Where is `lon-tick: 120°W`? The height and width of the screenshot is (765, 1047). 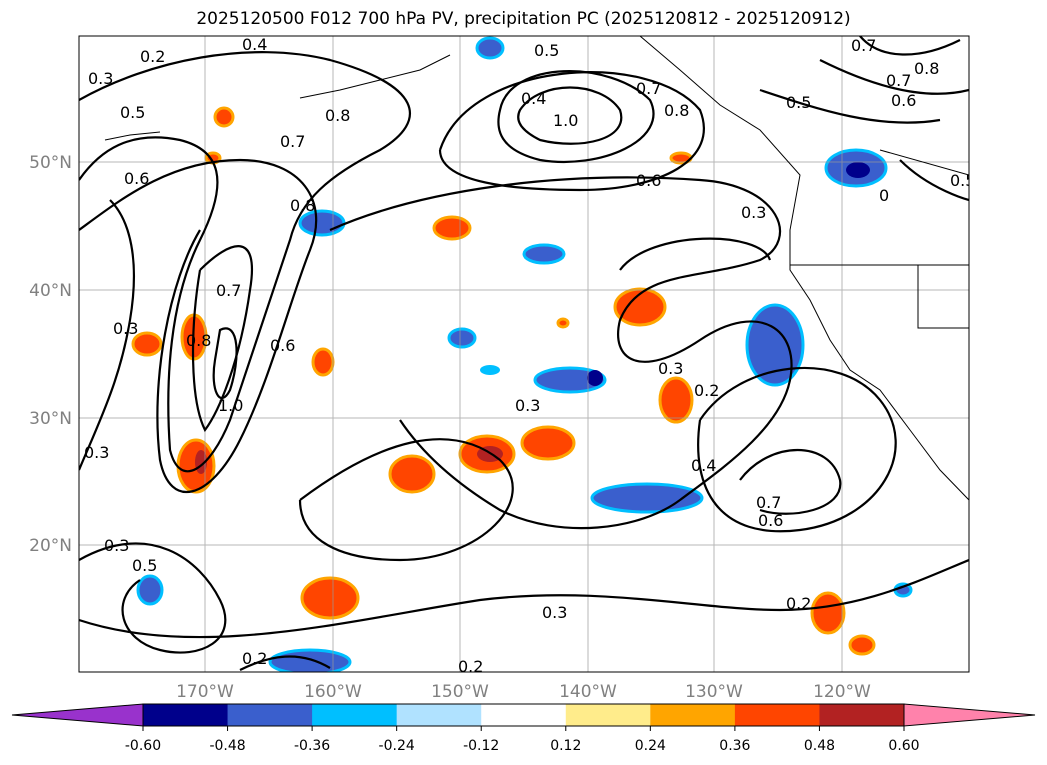
lon-tick: 120°W is located at coordinates (842, 692).